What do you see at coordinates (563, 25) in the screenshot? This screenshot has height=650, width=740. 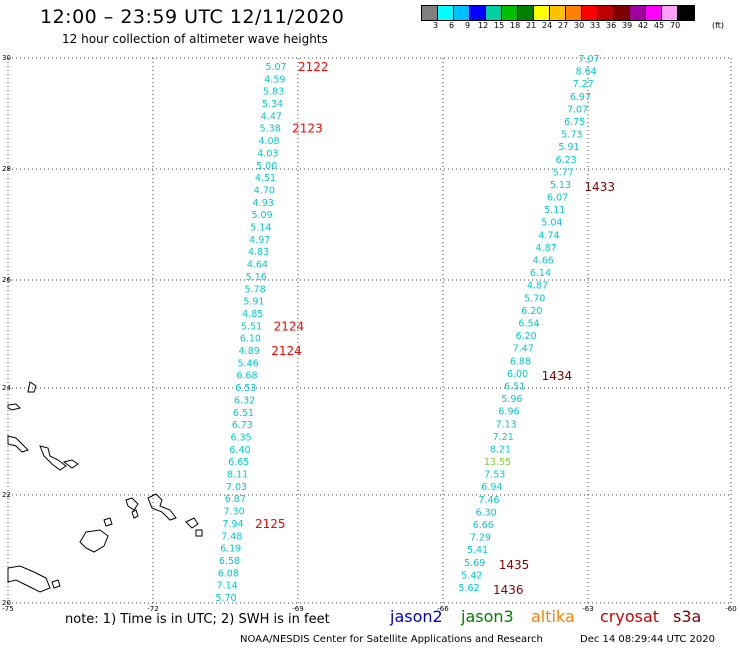 I see `colorbar-tick-label: 27` at bounding box center [563, 25].